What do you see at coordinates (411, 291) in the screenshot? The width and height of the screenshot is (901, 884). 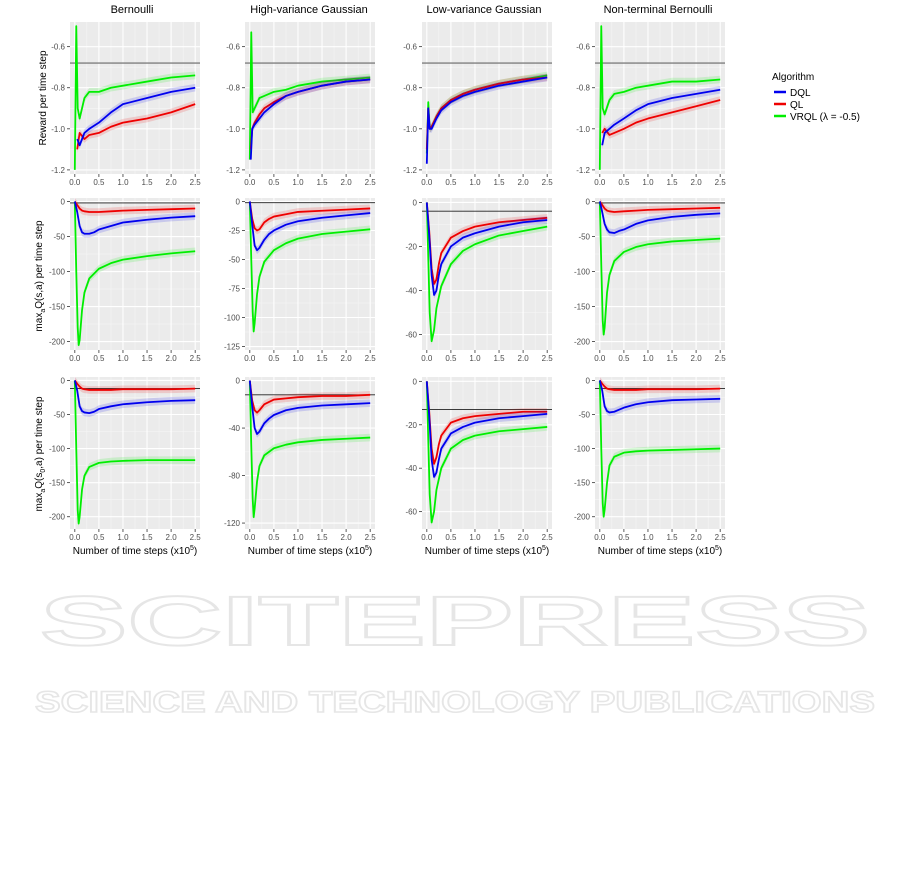 I see `y-tick-label: -40` at bounding box center [411, 291].